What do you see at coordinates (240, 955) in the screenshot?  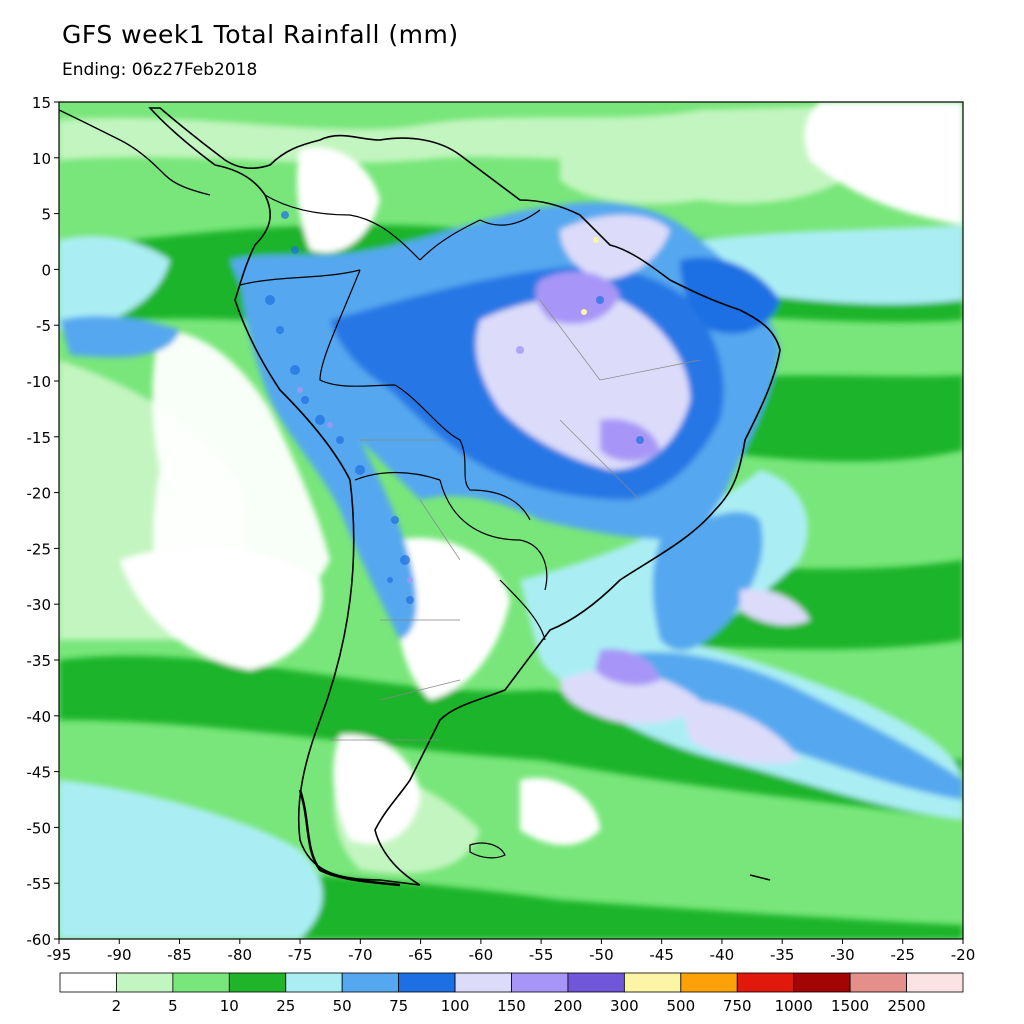 I see `x-tick-label: -80` at bounding box center [240, 955].